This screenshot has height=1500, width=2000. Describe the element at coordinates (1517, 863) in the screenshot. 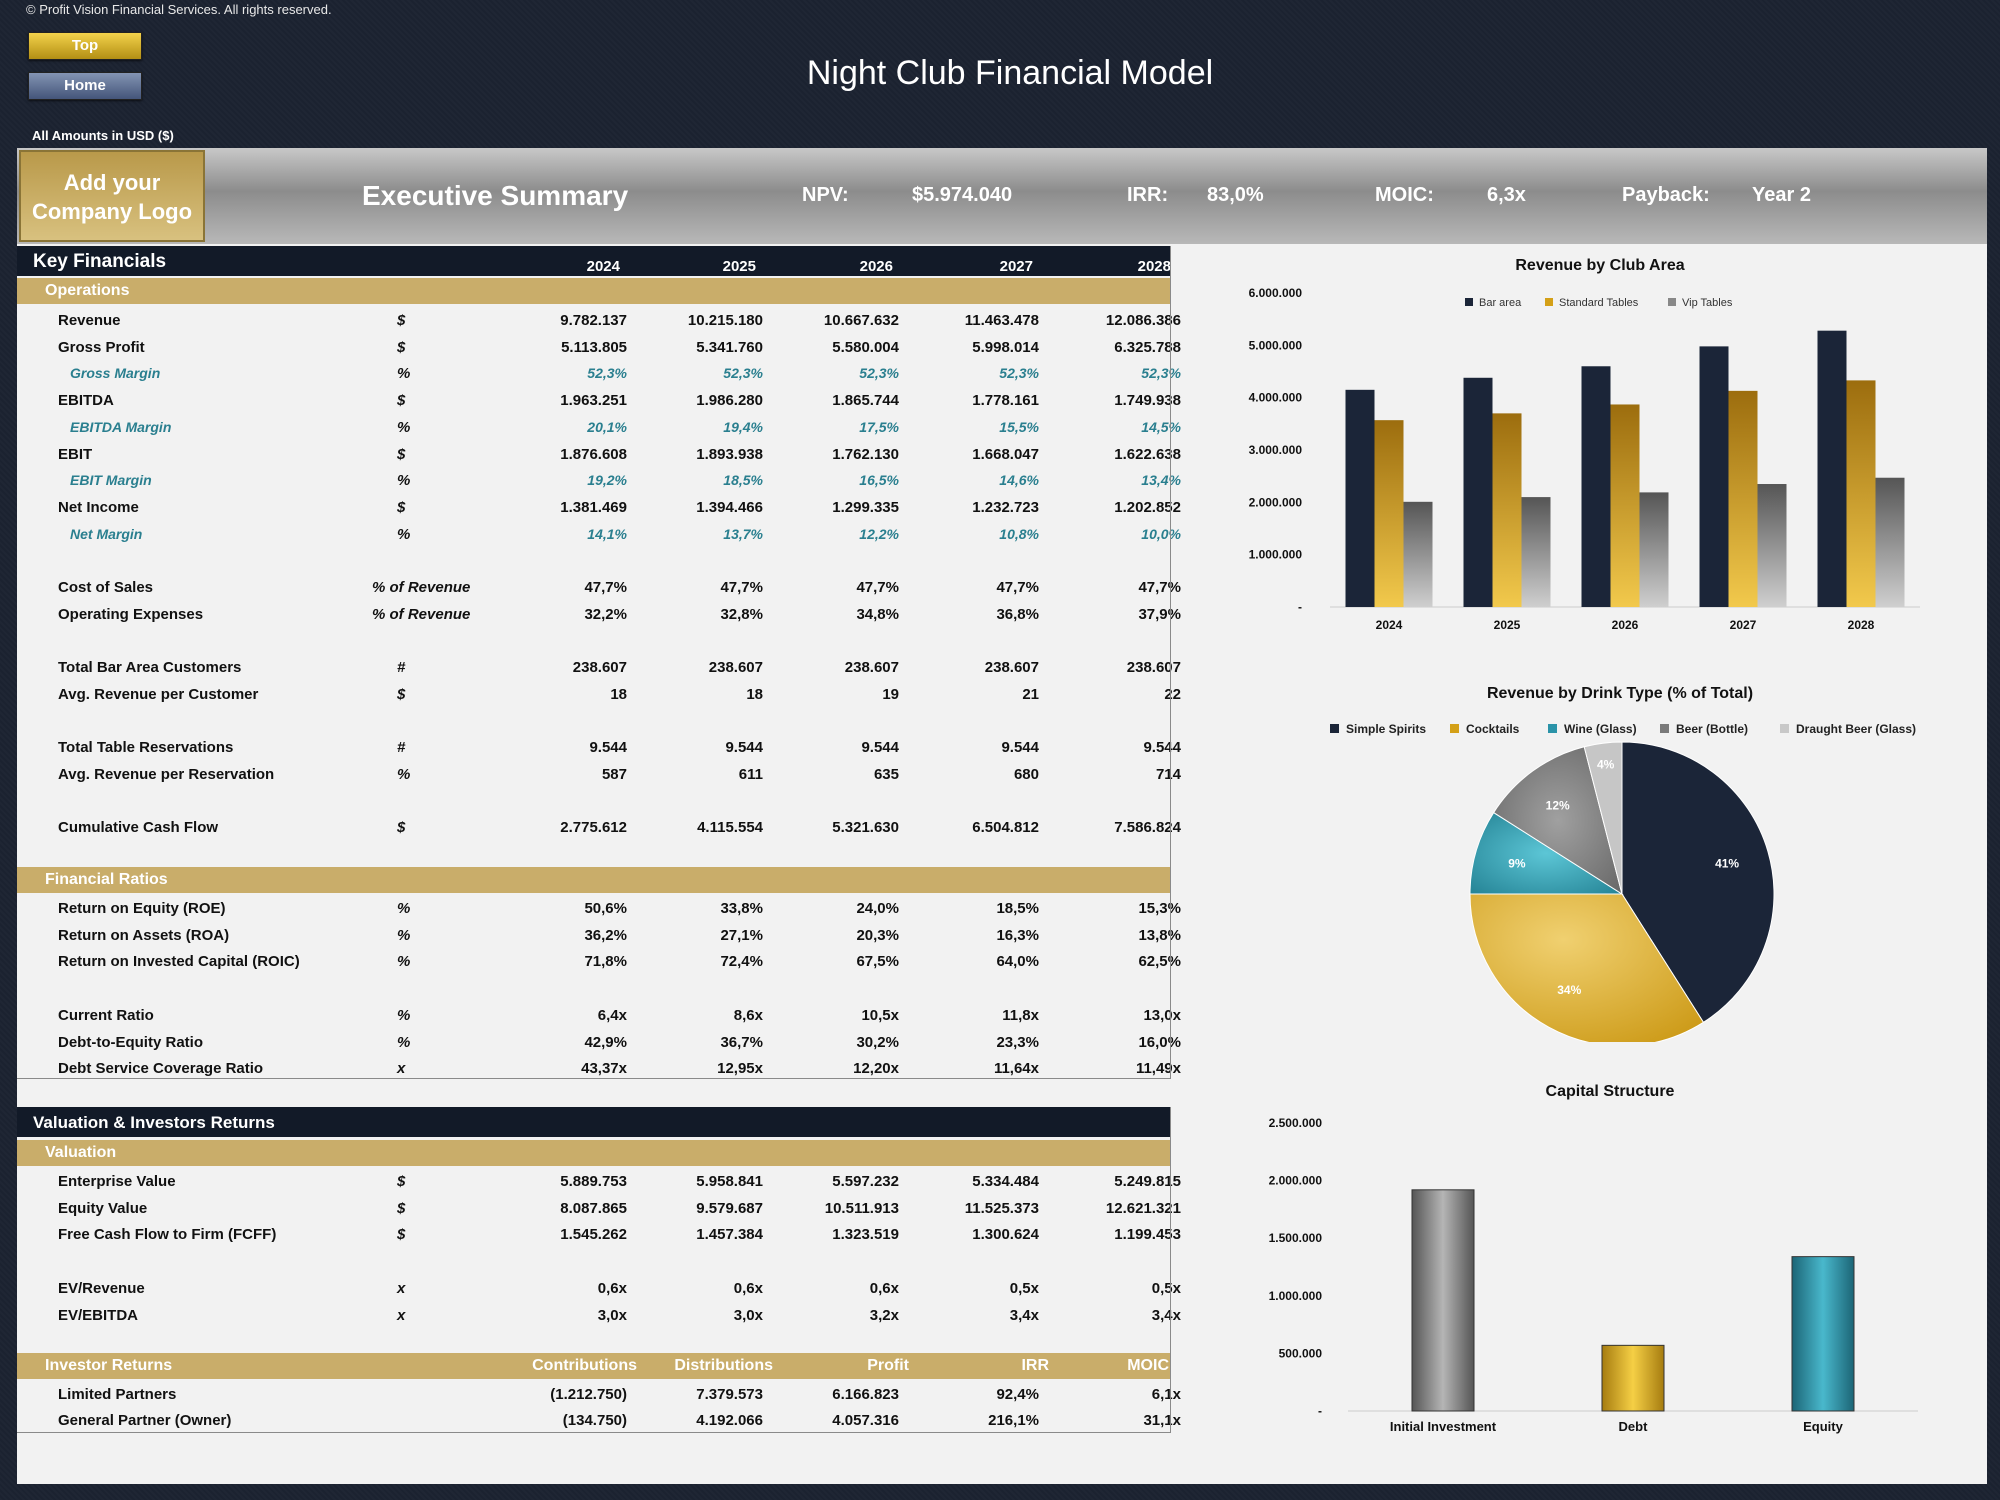

I see `pie-data-label: 9%` at that location.